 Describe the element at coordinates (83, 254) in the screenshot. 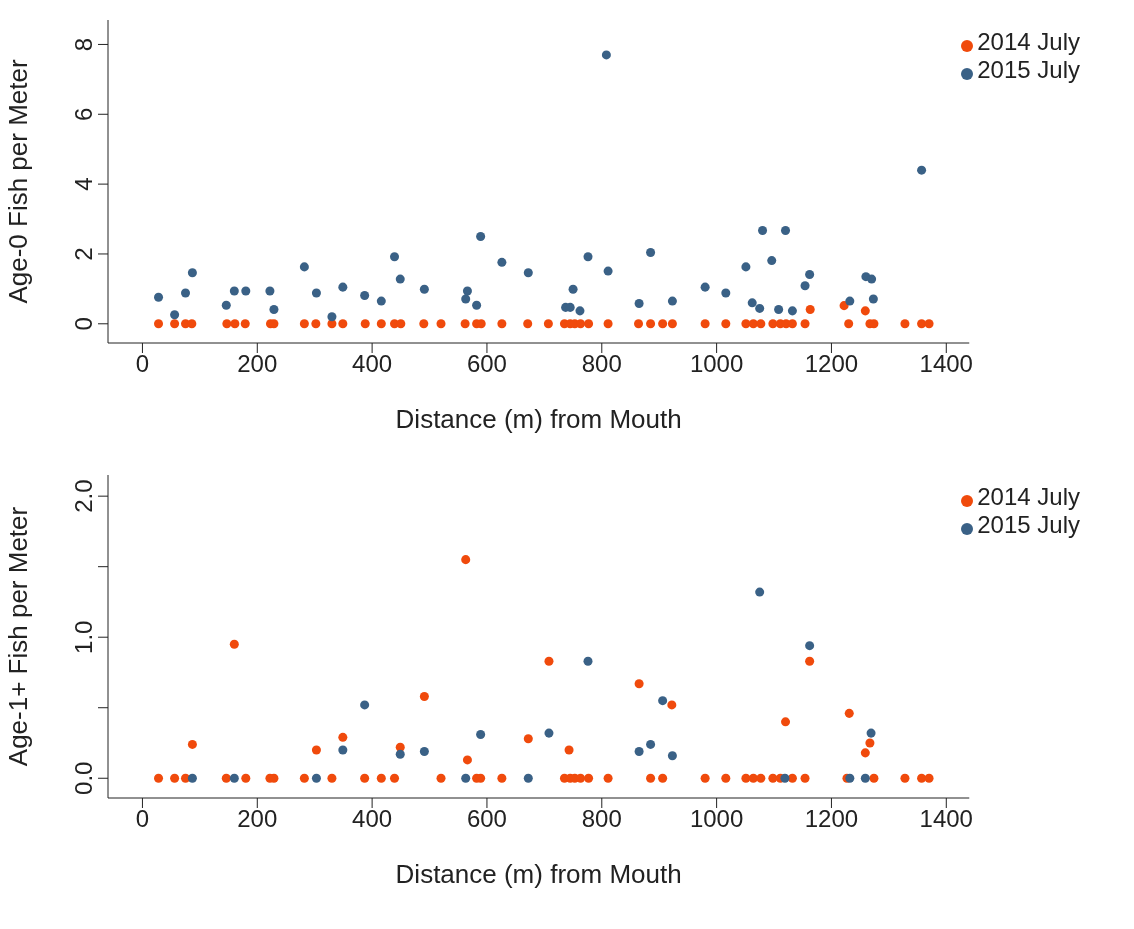

I see `y-tick-label: 2` at that location.